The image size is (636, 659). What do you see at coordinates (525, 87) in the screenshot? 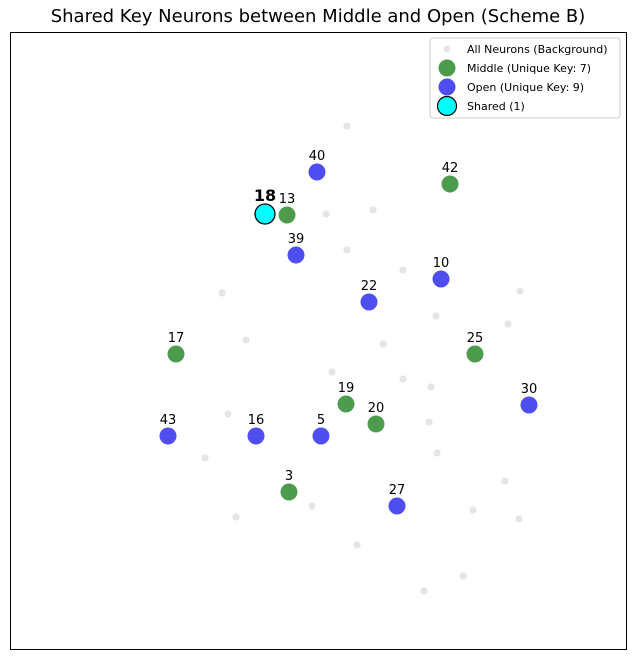
I see `legend-label-open: Open (Unique Key: 9)` at bounding box center [525, 87].